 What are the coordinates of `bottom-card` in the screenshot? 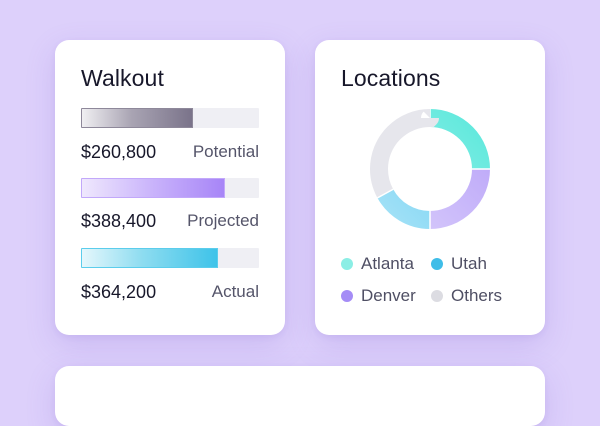 It's located at (300, 396).